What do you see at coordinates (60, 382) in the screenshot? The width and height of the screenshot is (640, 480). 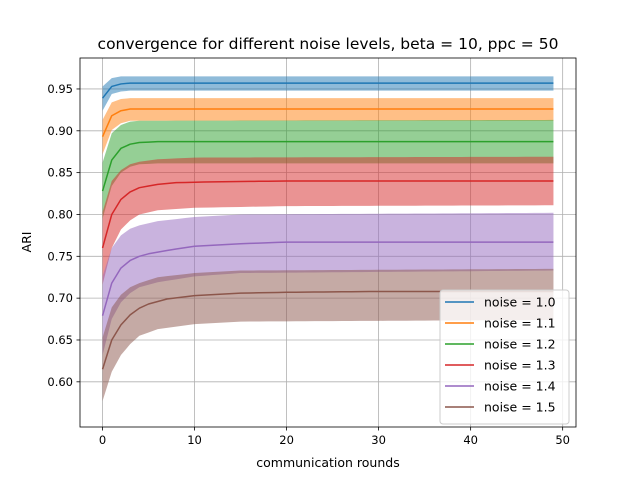 I see `y-tick-label: 0.60` at bounding box center [60, 382].